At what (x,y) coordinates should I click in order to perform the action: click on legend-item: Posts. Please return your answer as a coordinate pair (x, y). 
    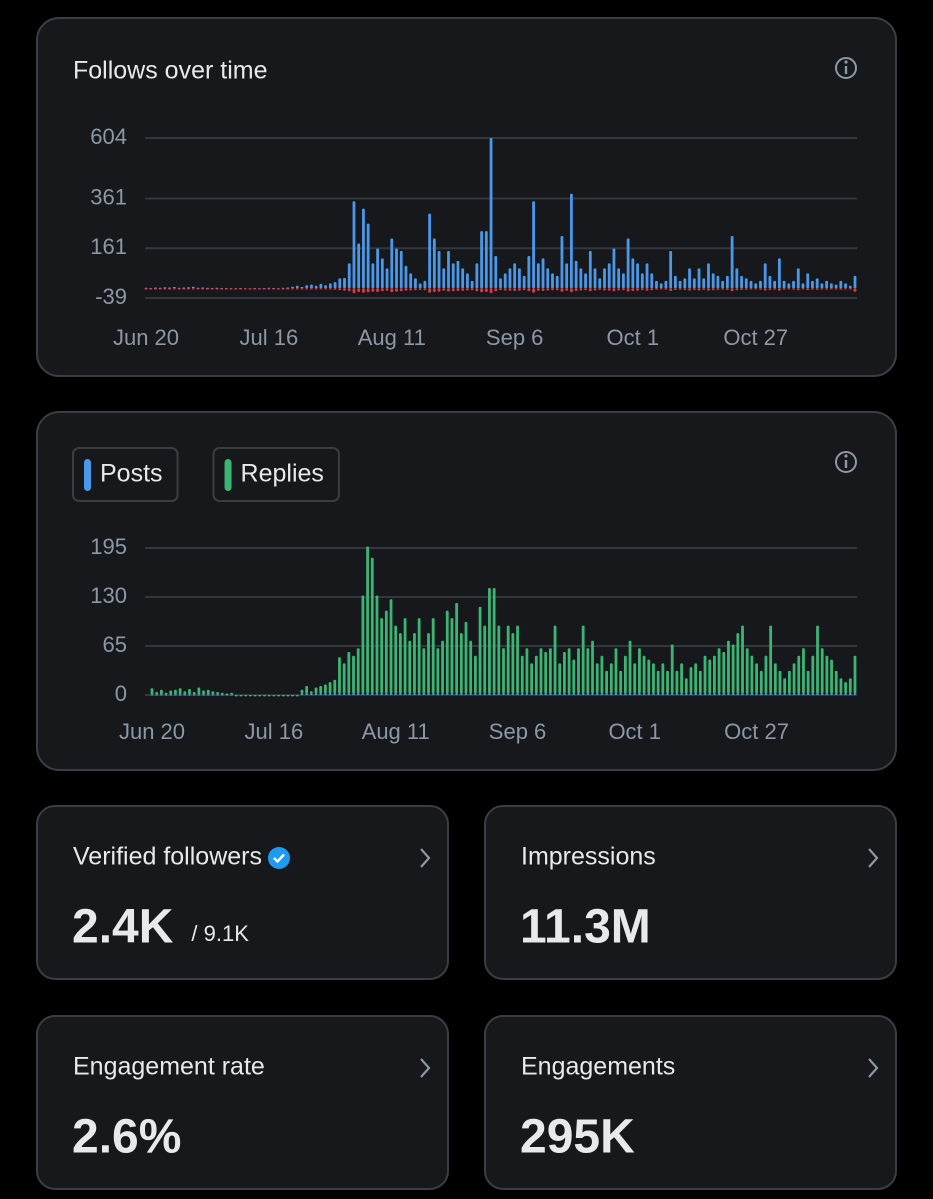
    Looking at the image, I should click on (125, 474).